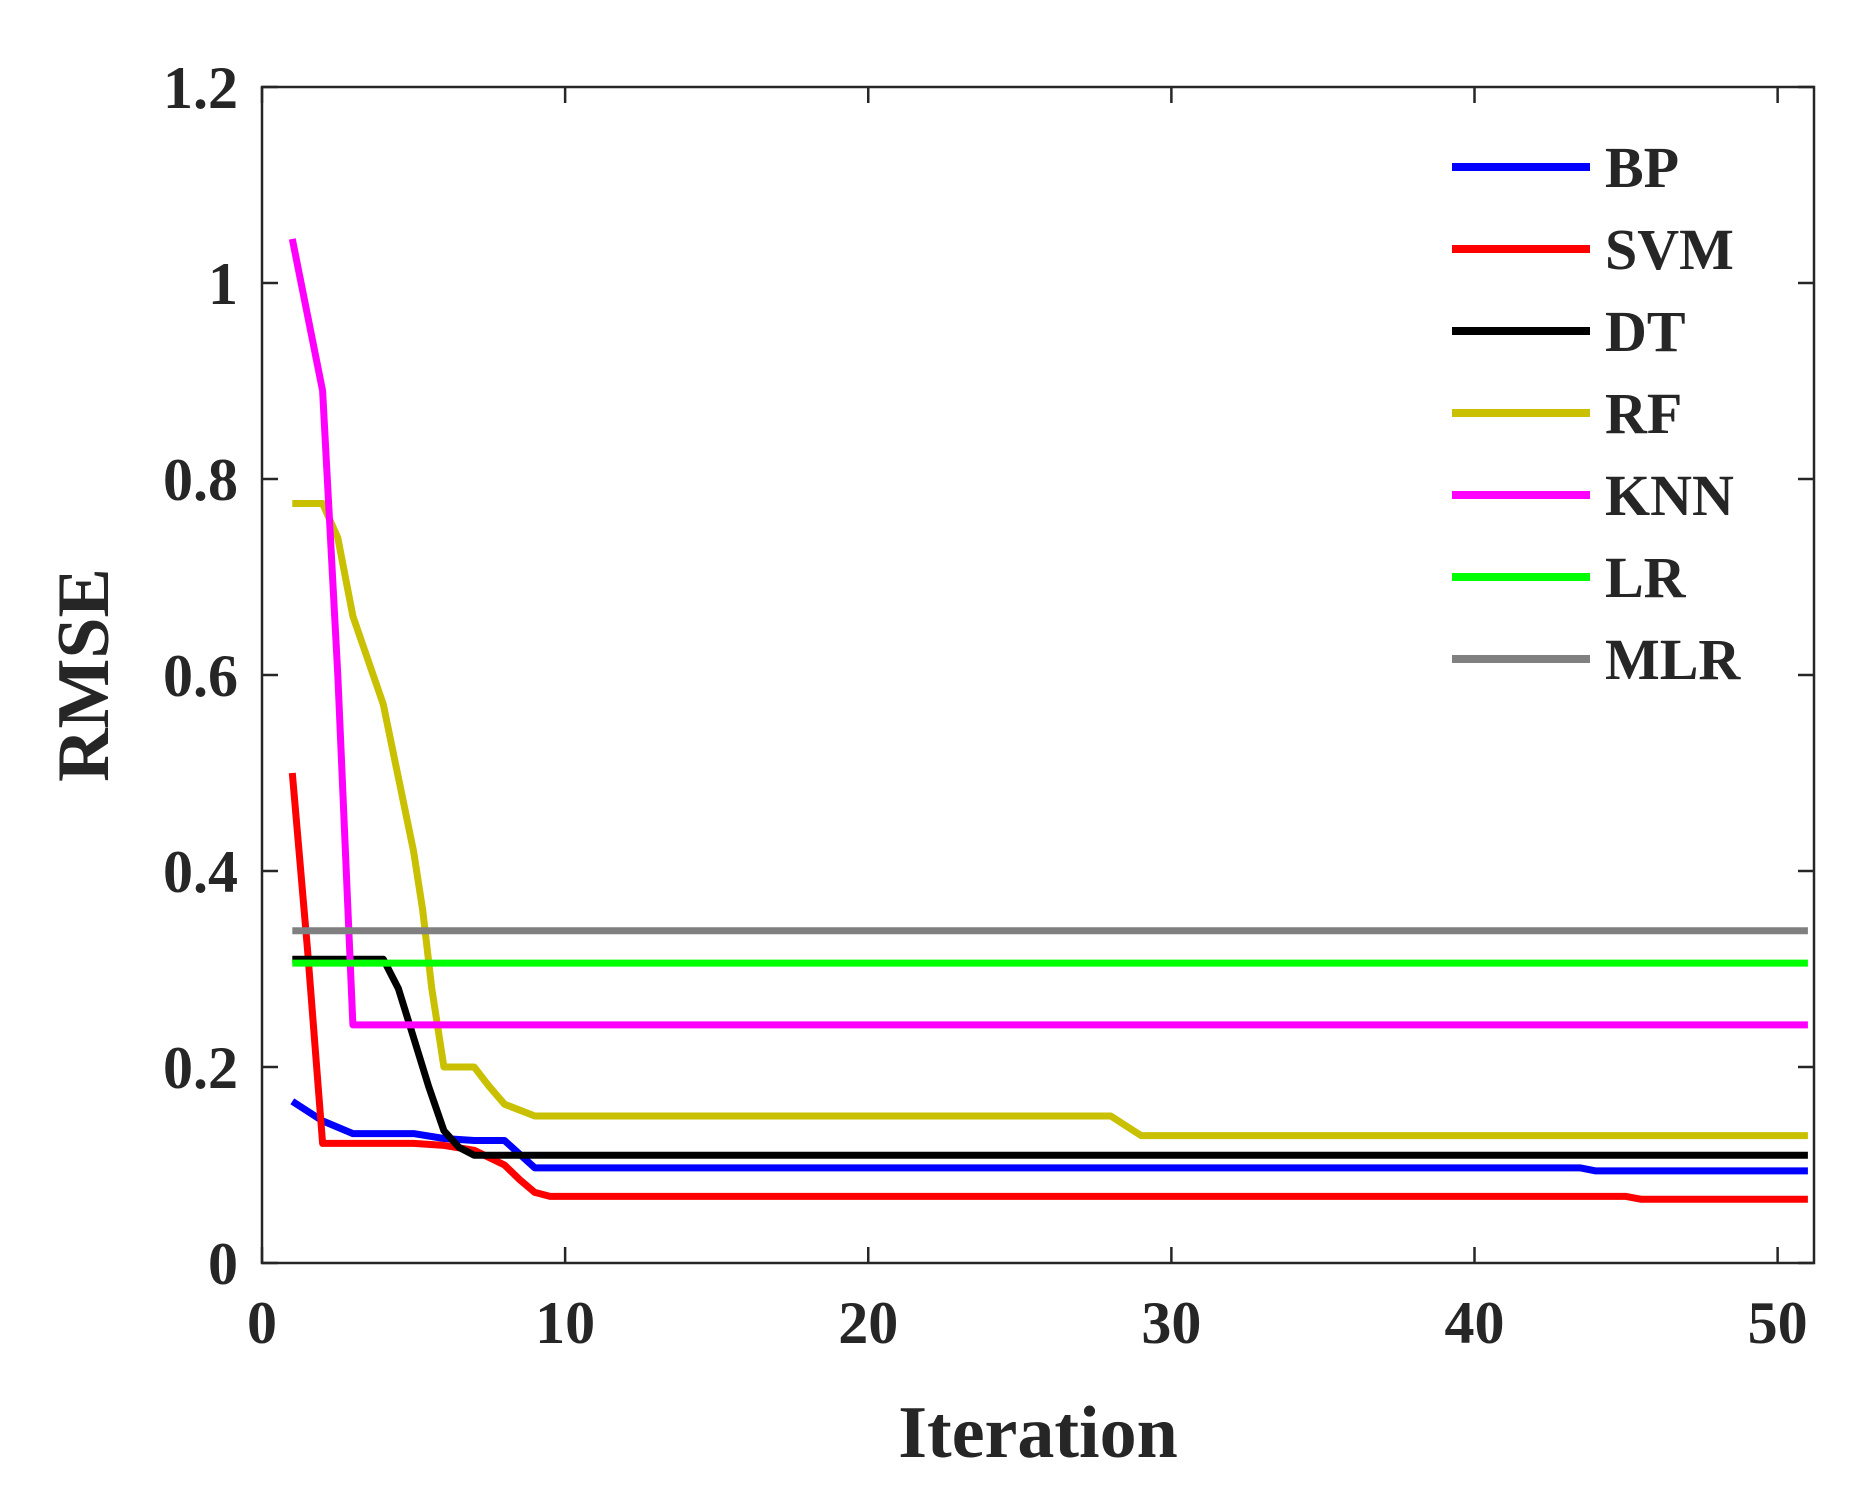 This screenshot has height=1493, width=1868. What do you see at coordinates (1038, 1433) in the screenshot?
I see `x-axis-title: Iteration` at bounding box center [1038, 1433].